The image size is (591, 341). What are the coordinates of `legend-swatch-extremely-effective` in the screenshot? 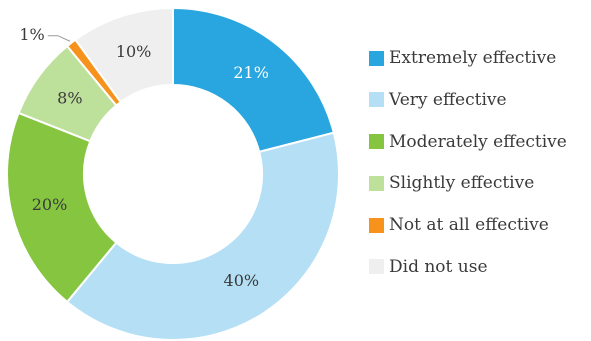 It's located at (376, 58).